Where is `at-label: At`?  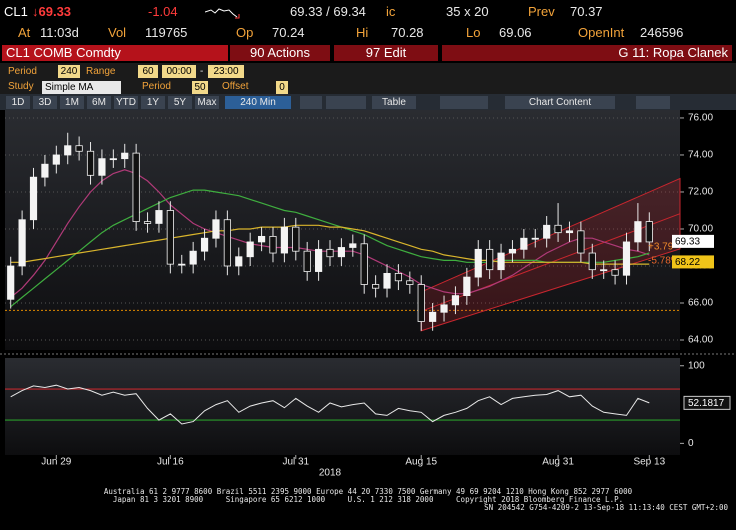 at-label: At is located at coordinates (24, 32).